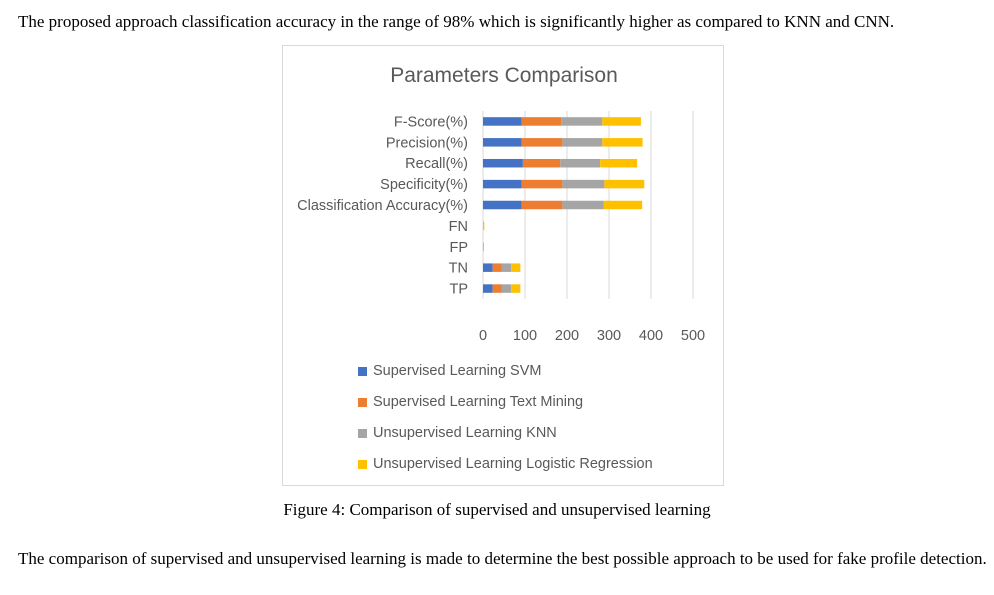 The image size is (994, 595). What do you see at coordinates (651, 336) in the screenshot?
I see `x-tick-label: 400` at bounding box center [651, 336].